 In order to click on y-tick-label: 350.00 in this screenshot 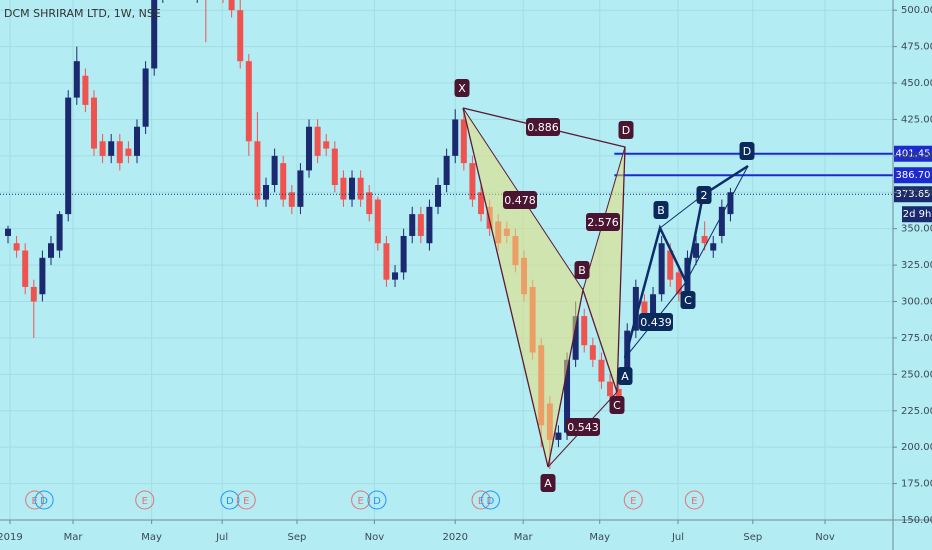, I will do `click(916, 229)`.